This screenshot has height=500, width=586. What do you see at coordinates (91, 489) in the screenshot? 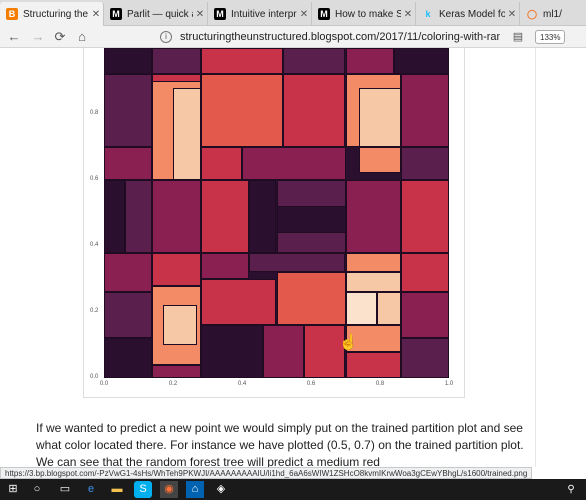
I see `edge-icon: e` at bounding box center [91, 489].